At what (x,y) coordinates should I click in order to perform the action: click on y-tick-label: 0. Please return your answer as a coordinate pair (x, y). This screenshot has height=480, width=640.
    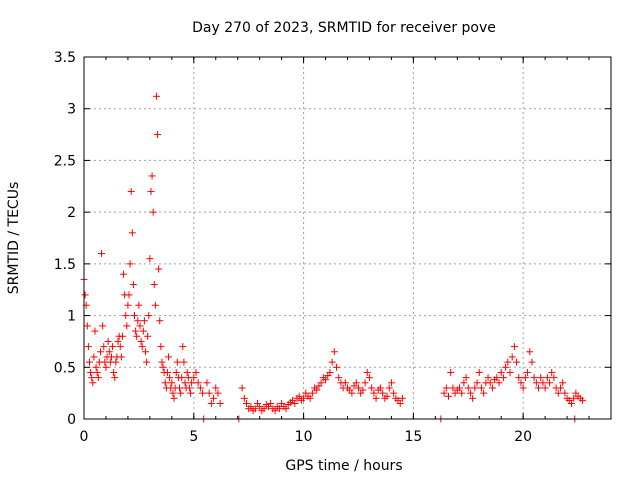
    Looking at the image, I should click on (71, 420).